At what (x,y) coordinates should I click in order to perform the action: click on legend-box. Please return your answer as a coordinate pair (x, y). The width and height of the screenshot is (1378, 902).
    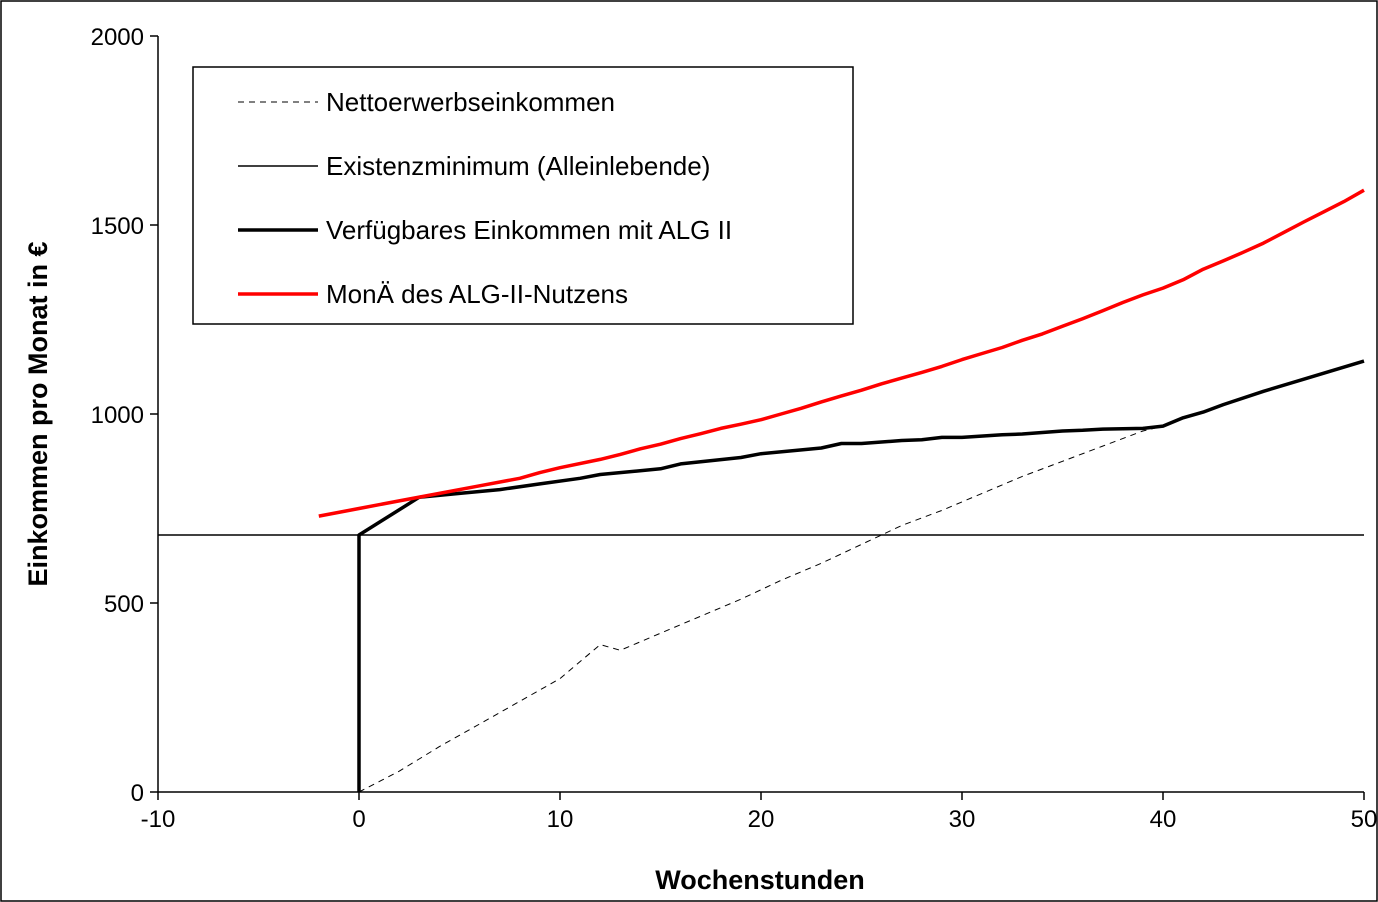
    Looking at the image, I should click on (523, 195).